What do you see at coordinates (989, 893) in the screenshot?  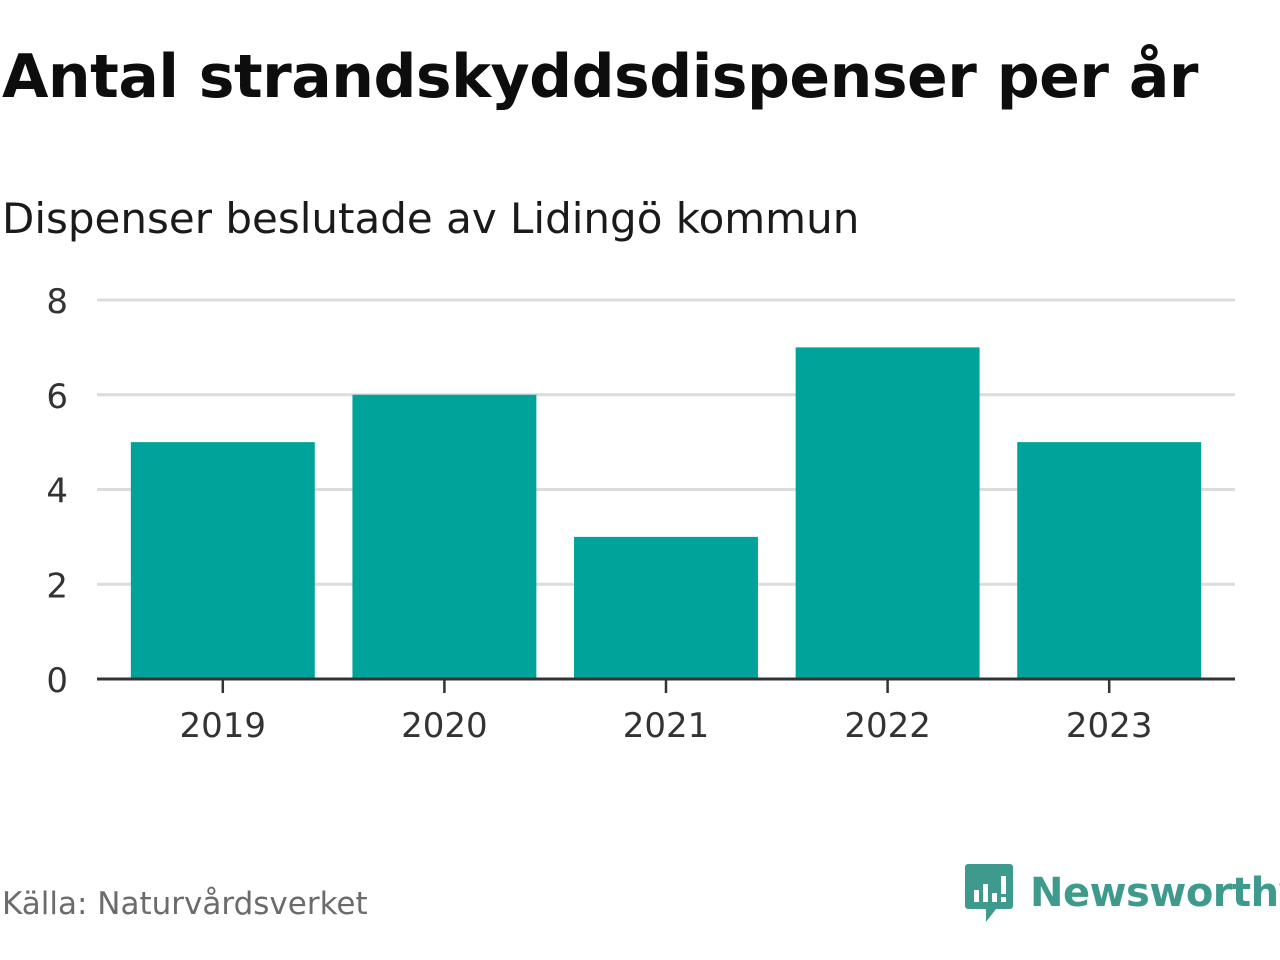 I see `newsworthy-logo-icon` at bounding box center [989, 893].